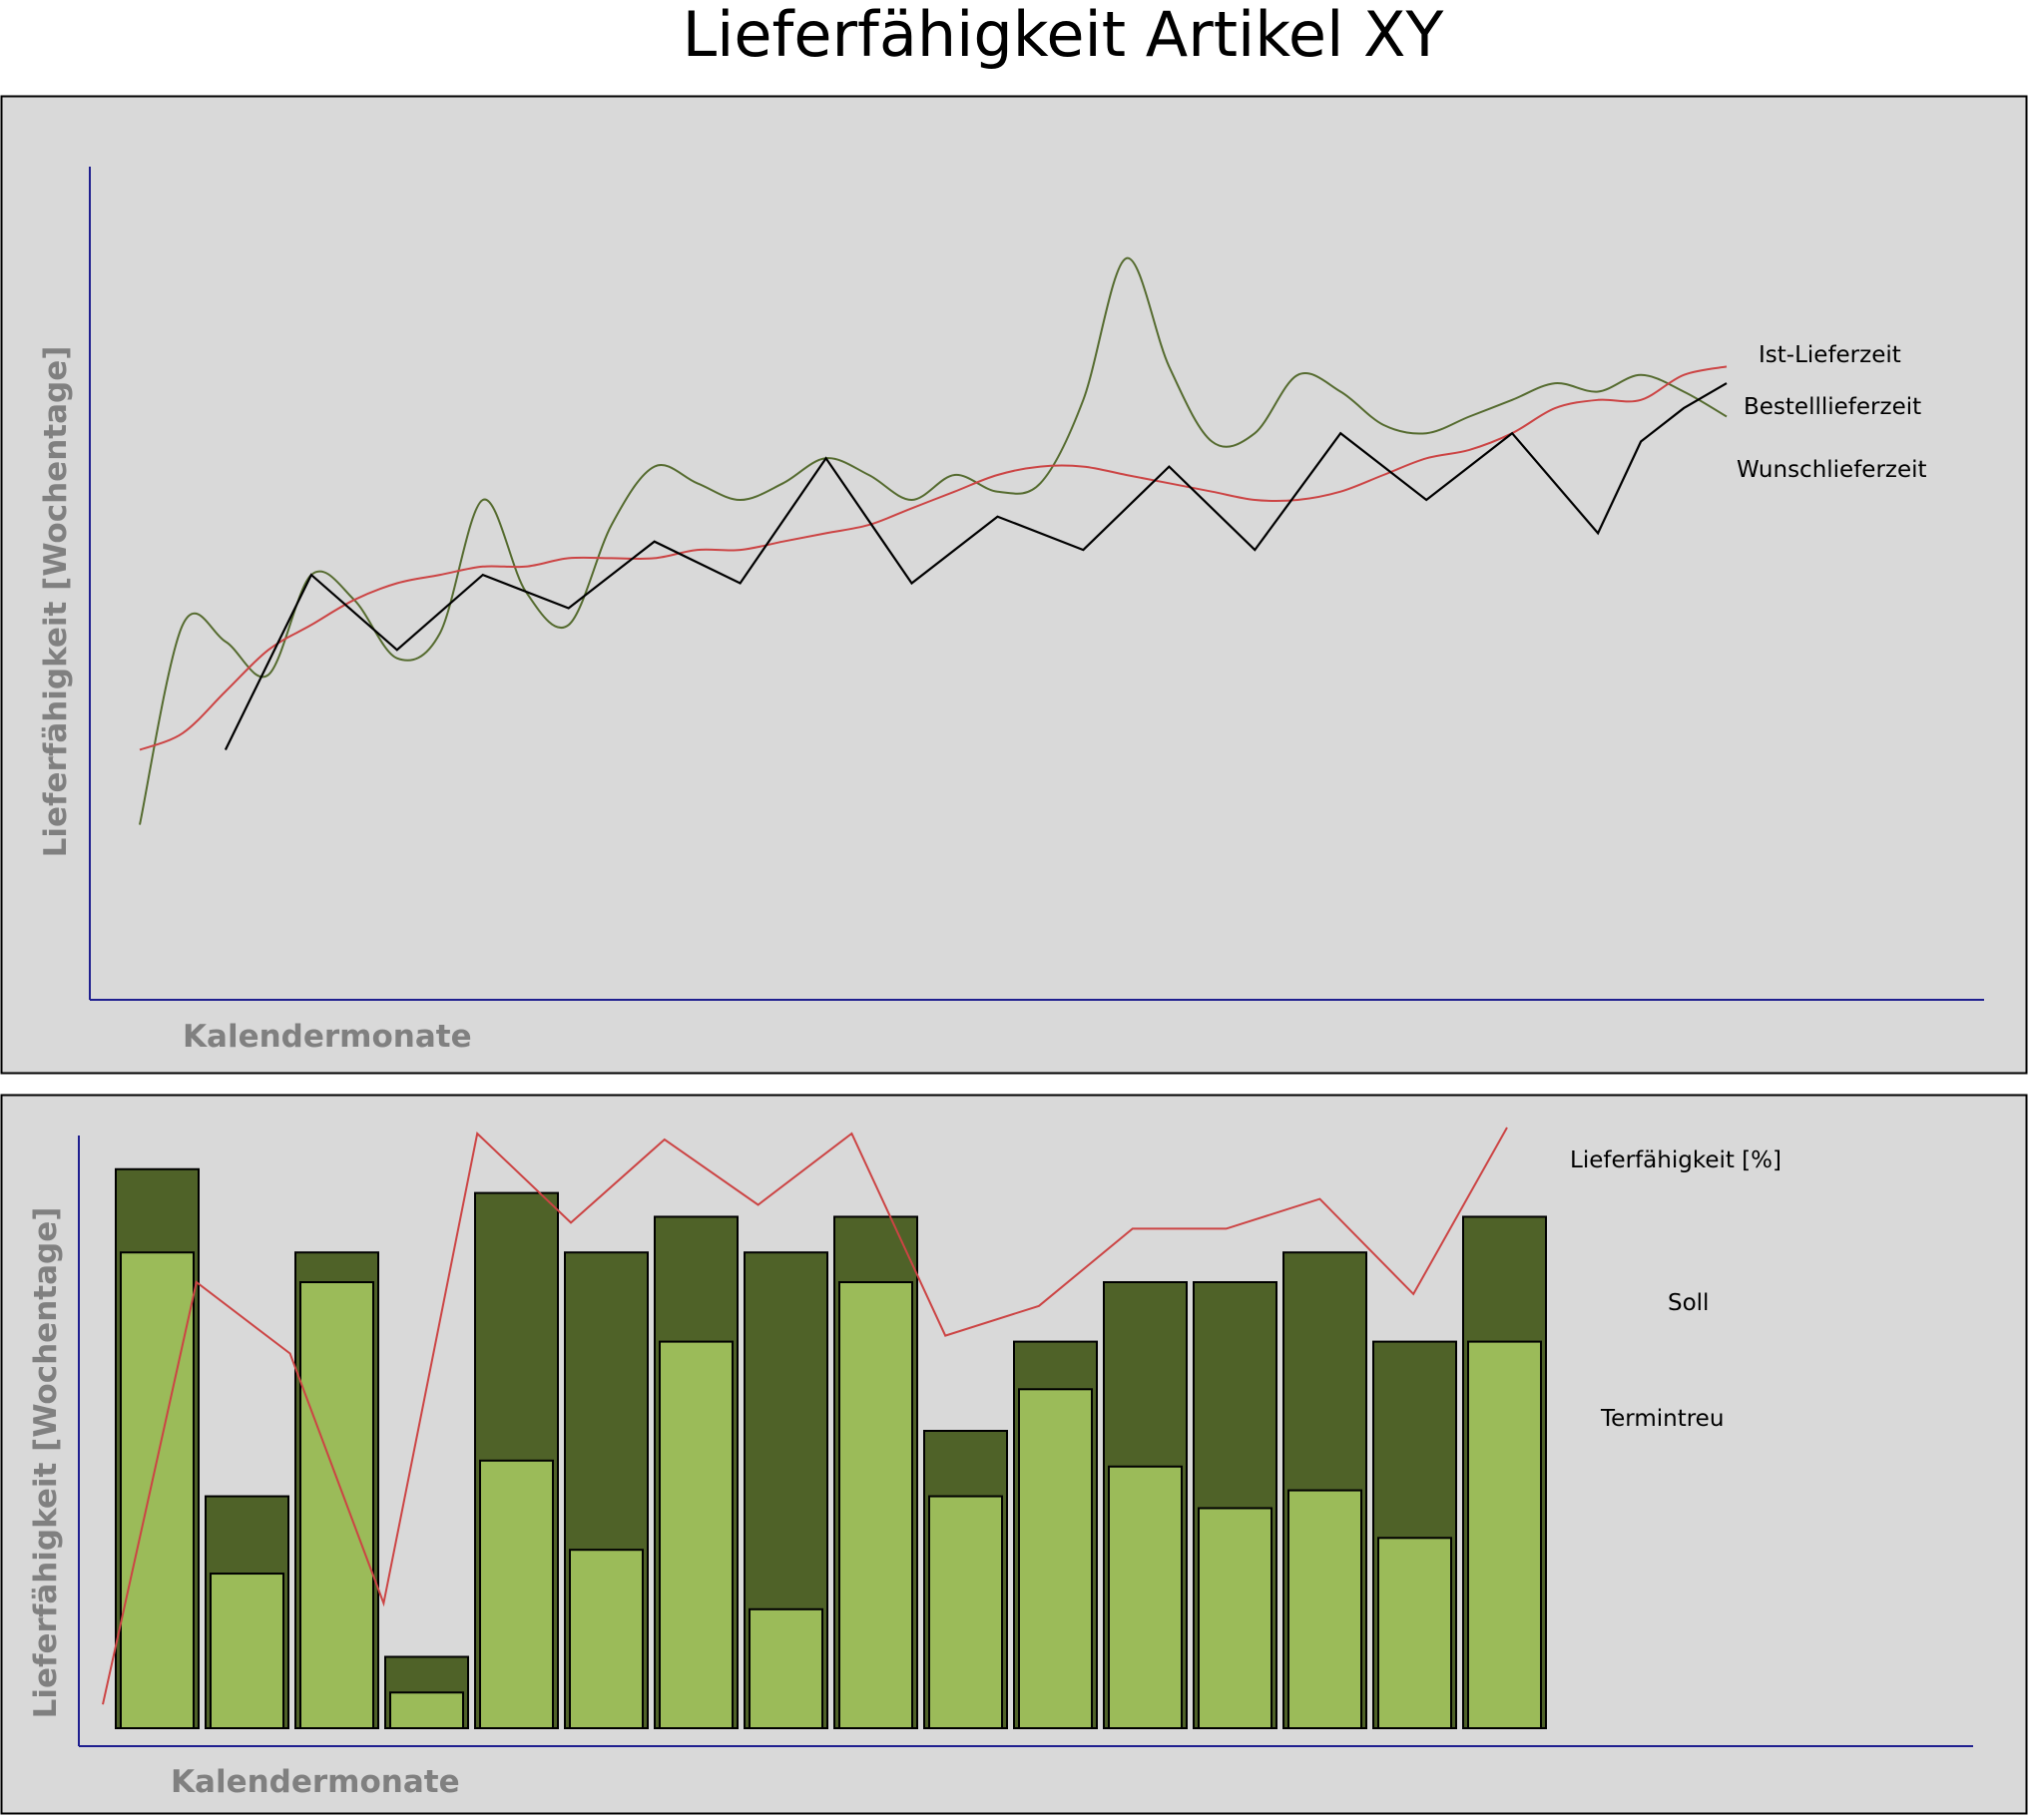 This screenshot has height=1820, width=2035. What do you see at coordinates (1662, 1419) in the screenshot?
I see `legend-label-termintreu: Termintreu` at bounding box center [1662, 1419].